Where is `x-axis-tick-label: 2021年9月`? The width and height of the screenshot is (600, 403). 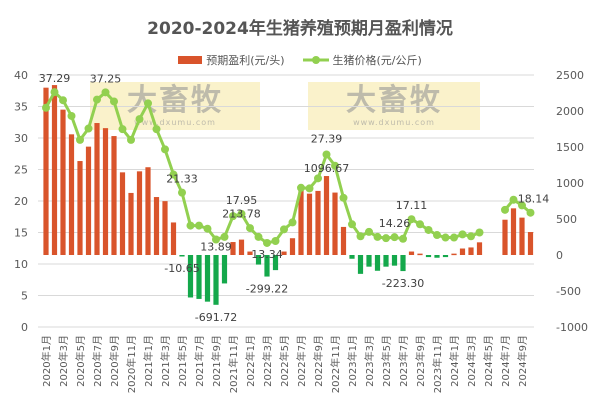
x-axis-tick-label: 2021年9月 is located at coordinates (216, 361).